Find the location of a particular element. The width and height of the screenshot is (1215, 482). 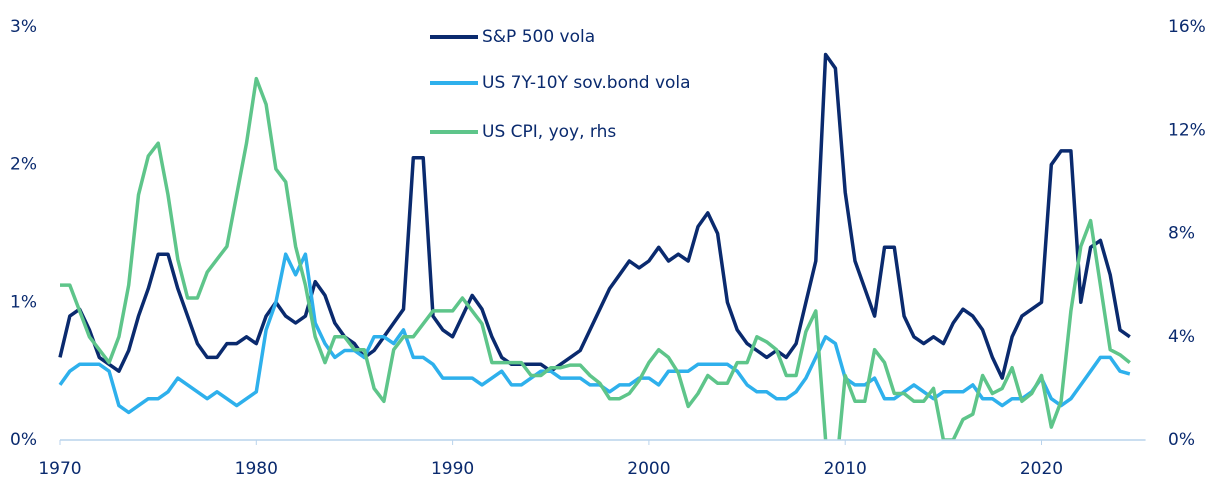

legend-label: US CPI, yoy, rhs is located at coordinates (549, 132).